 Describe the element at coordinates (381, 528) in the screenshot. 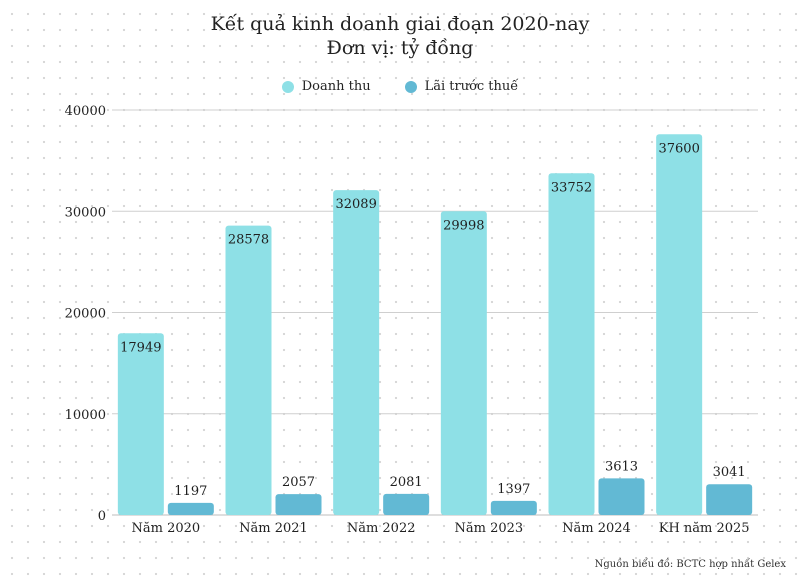

I see `x-tick-label: Năm 2022` at that location.